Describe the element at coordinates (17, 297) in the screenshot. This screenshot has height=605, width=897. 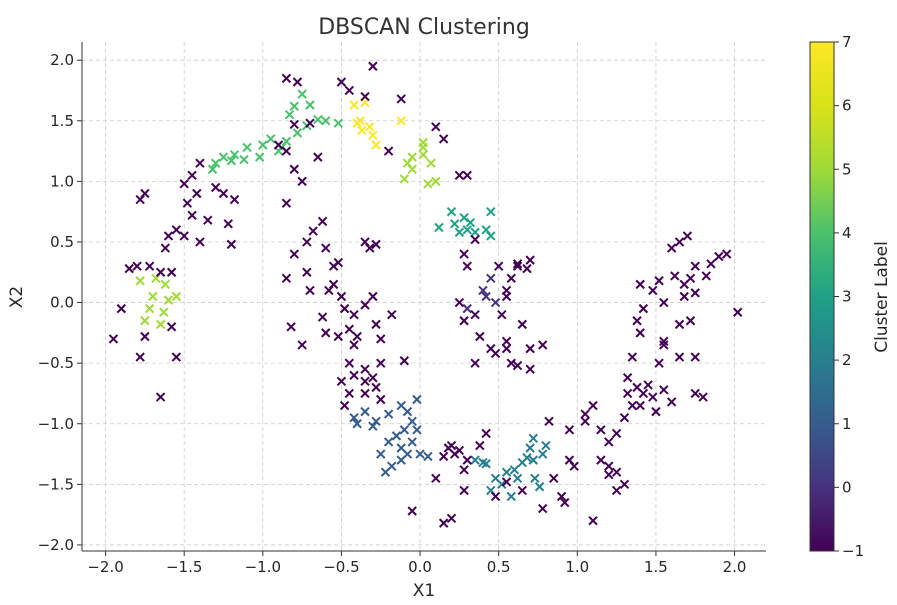
I see `y-axis-label: X2` at that location.